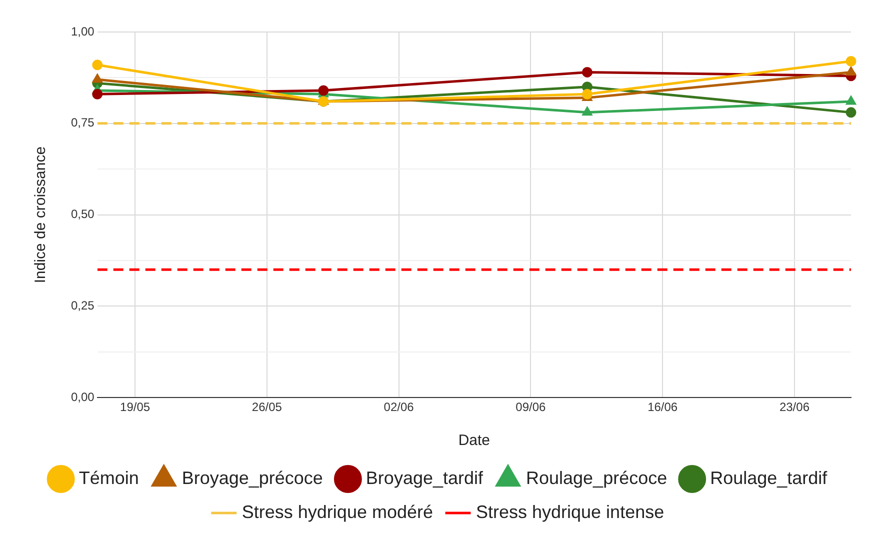  Describe the element at coordinates (82, 123) in the screenshot. I see `y-tick-label: 0,75` at that location.